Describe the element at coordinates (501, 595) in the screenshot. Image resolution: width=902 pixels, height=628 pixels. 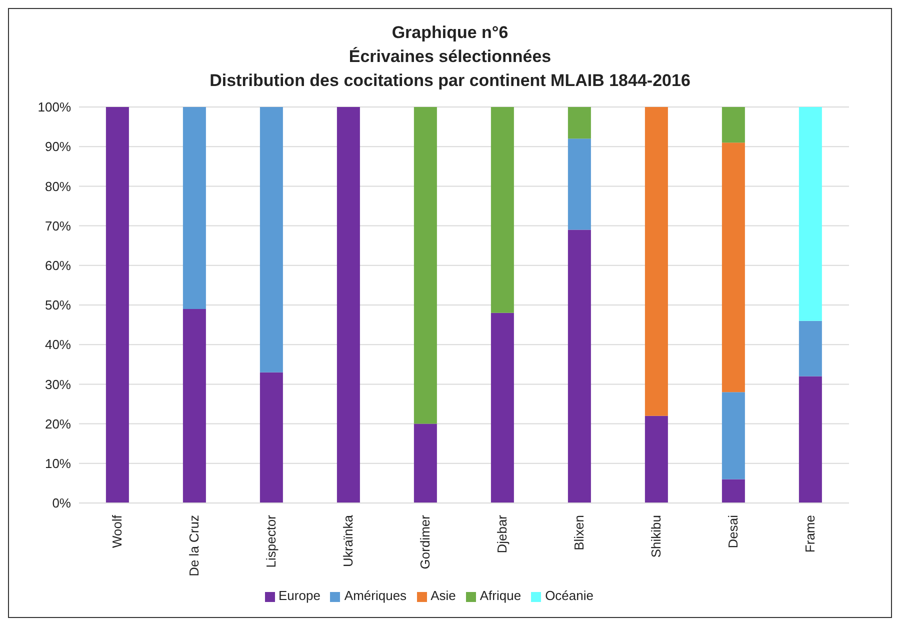
I see `legend-label: Afrique` at that location.